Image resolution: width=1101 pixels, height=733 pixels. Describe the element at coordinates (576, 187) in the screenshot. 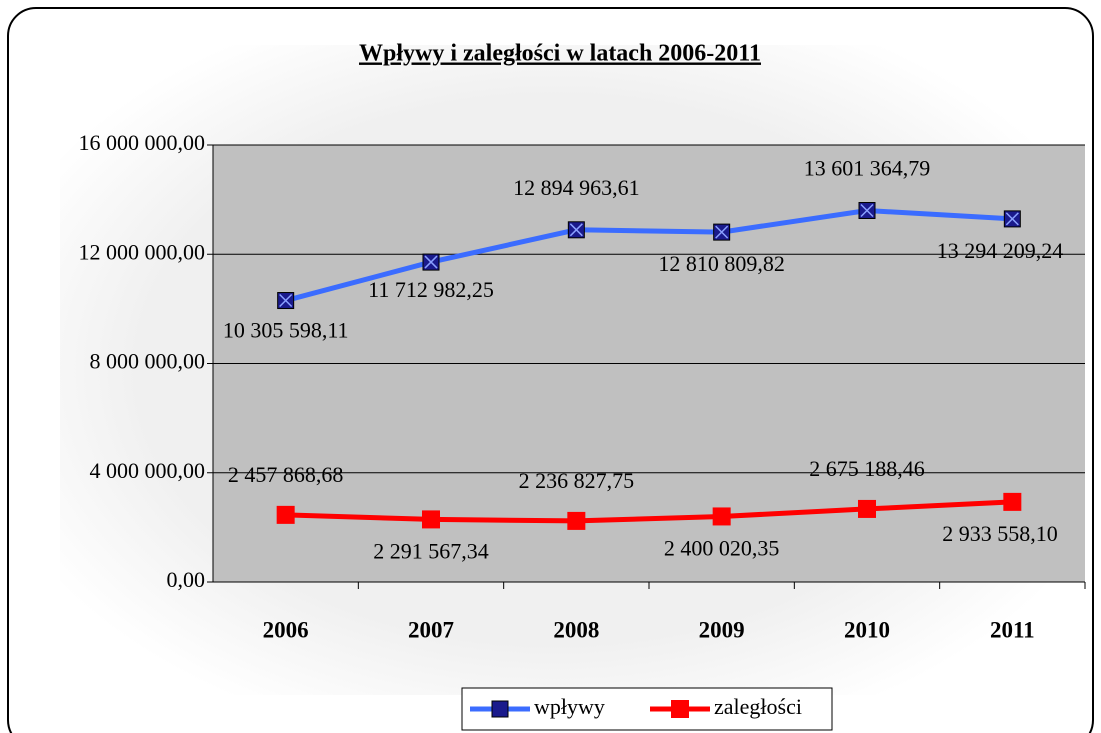

I see `data-label: 12 894 963,61` at that location.